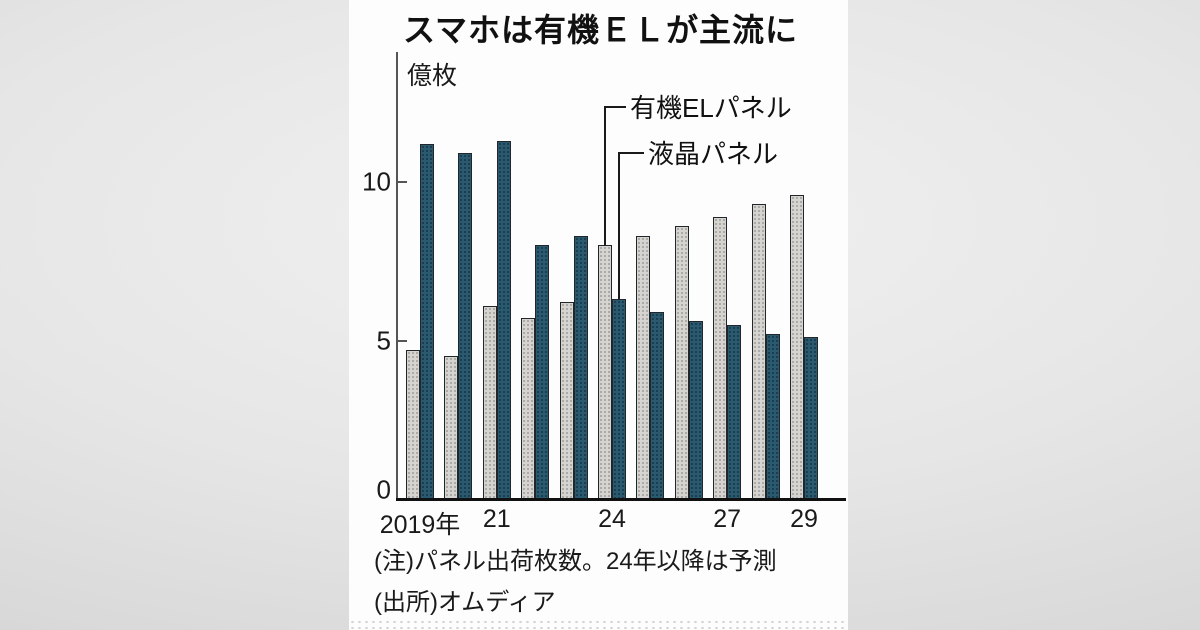  I want to click on x-axis-line, so click(621, 499).